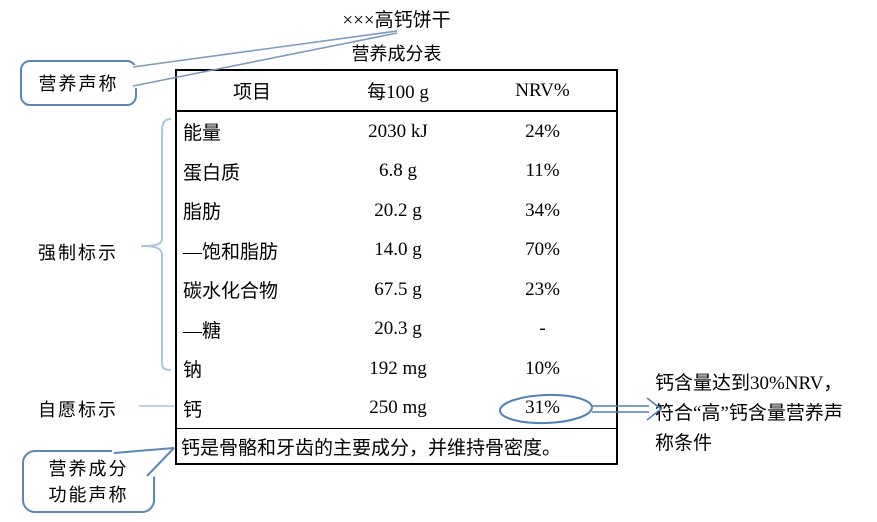 This screenshot has width=877, height=522. I want to click on function-claim-label-line2: 功能声称, so click(88, 494).